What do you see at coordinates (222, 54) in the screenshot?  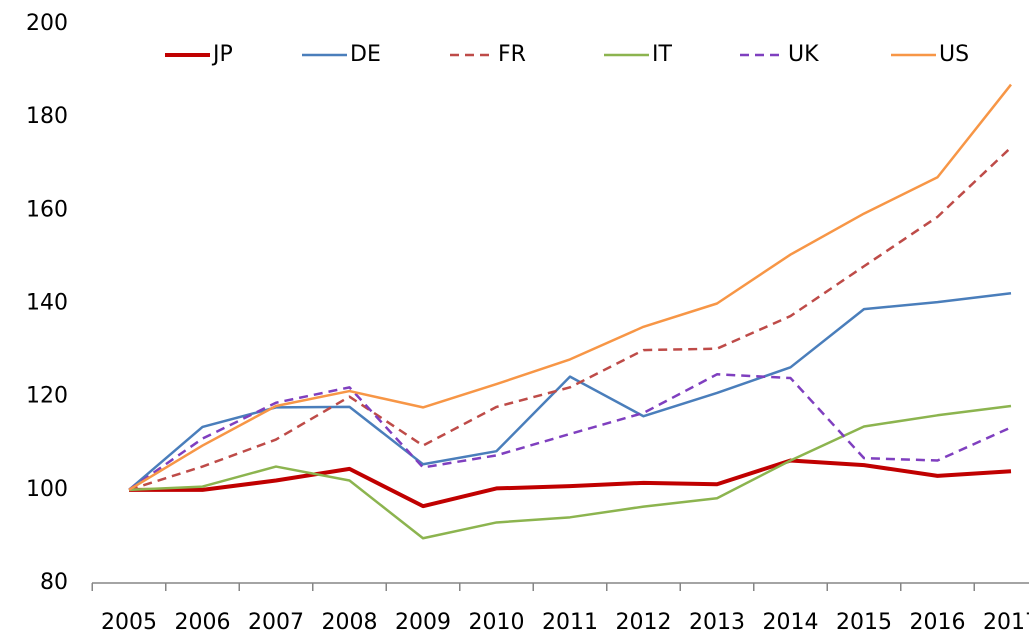 I see `legend-label: JP` at bounding box center [222, 54].